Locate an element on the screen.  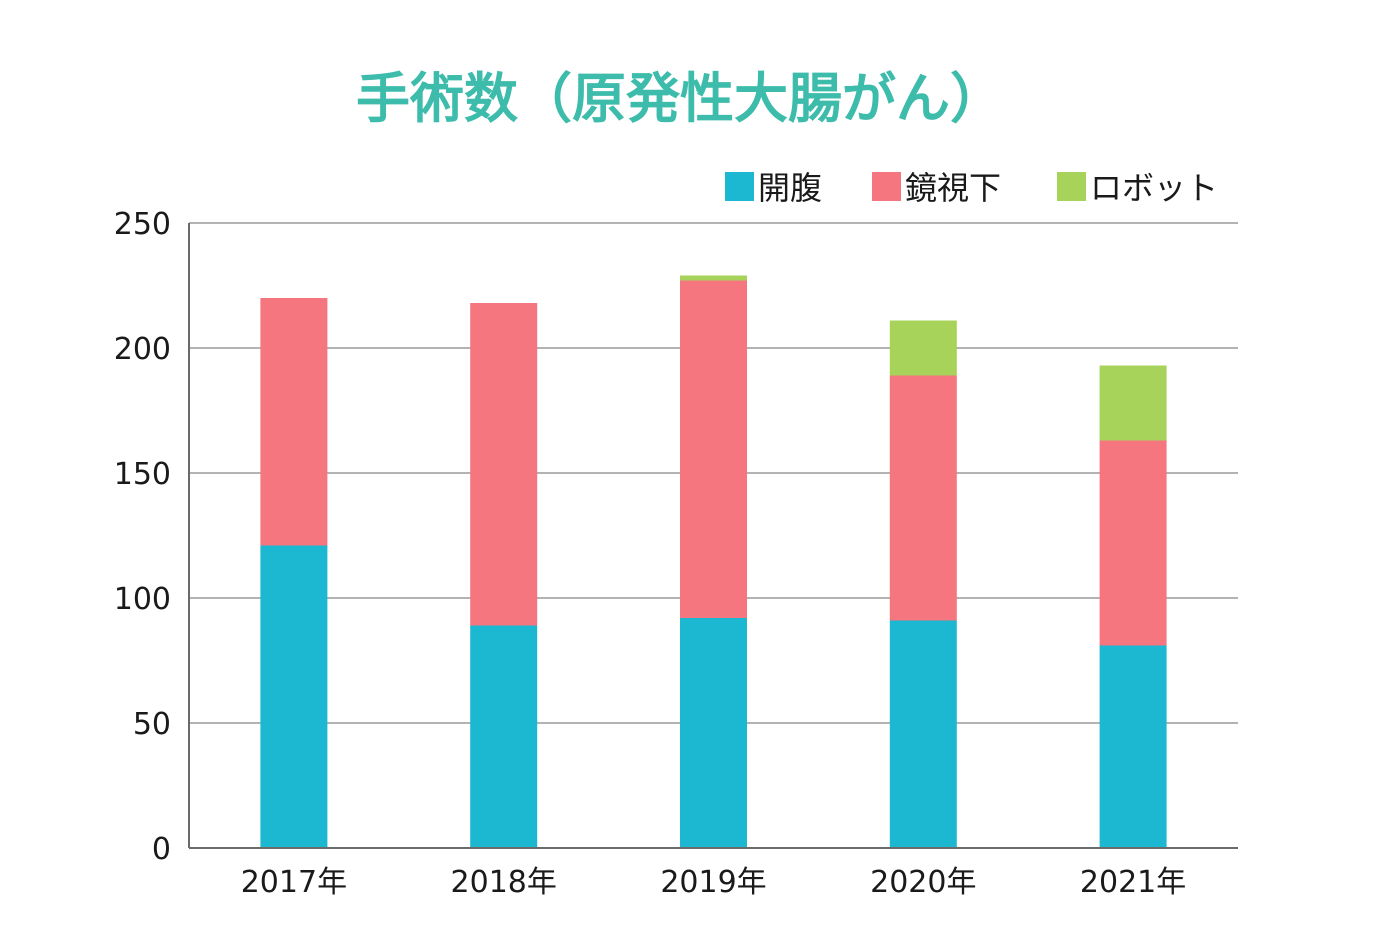
chart-title: 手術数（原発性大腸がん） is located at coordinates (680, 98).